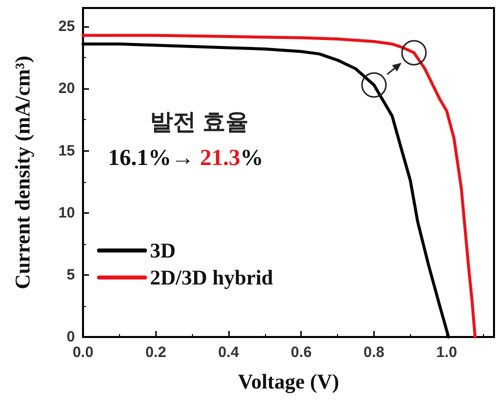  I want to click on y-tick-label: 10, so click(66, 213).